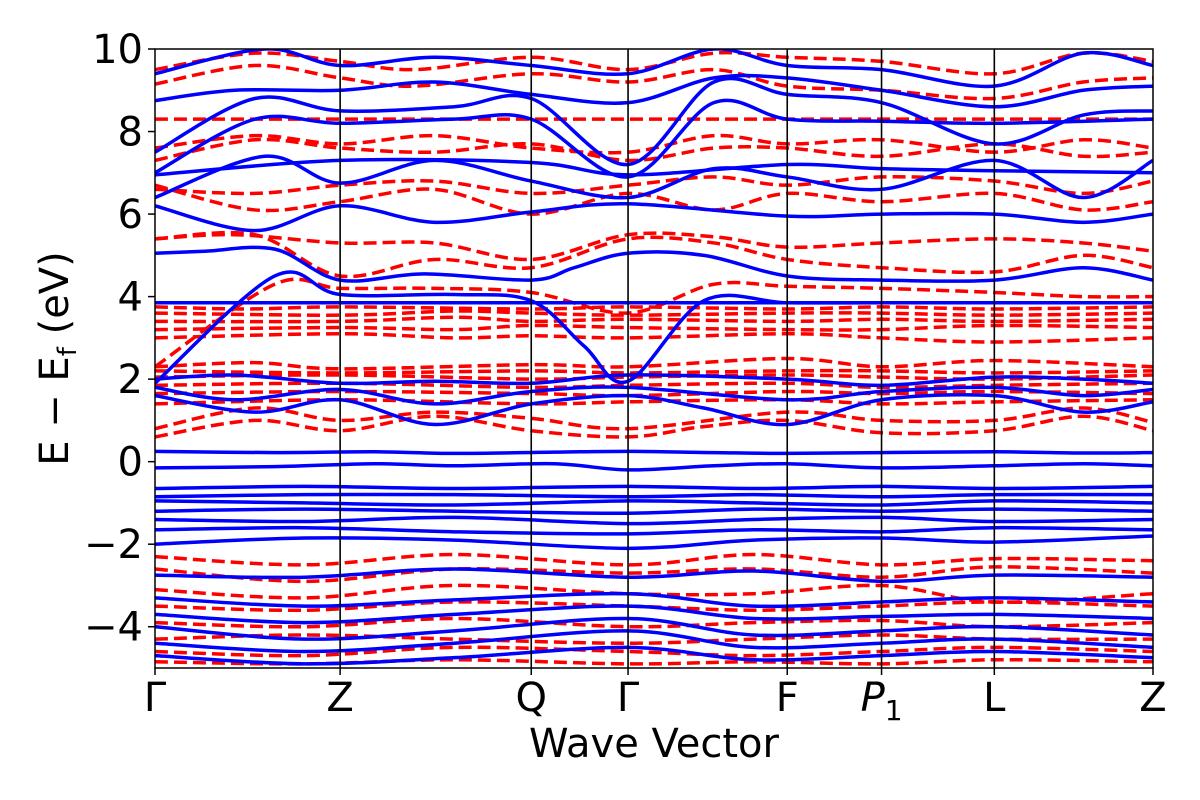 Image resolution: width=1200 pixels, height=800 pixels. What do you see at coordinates (654, 744) in the screenshot?
I see `x-axis-title: Wave Vector` at bounding box center [654, 744].